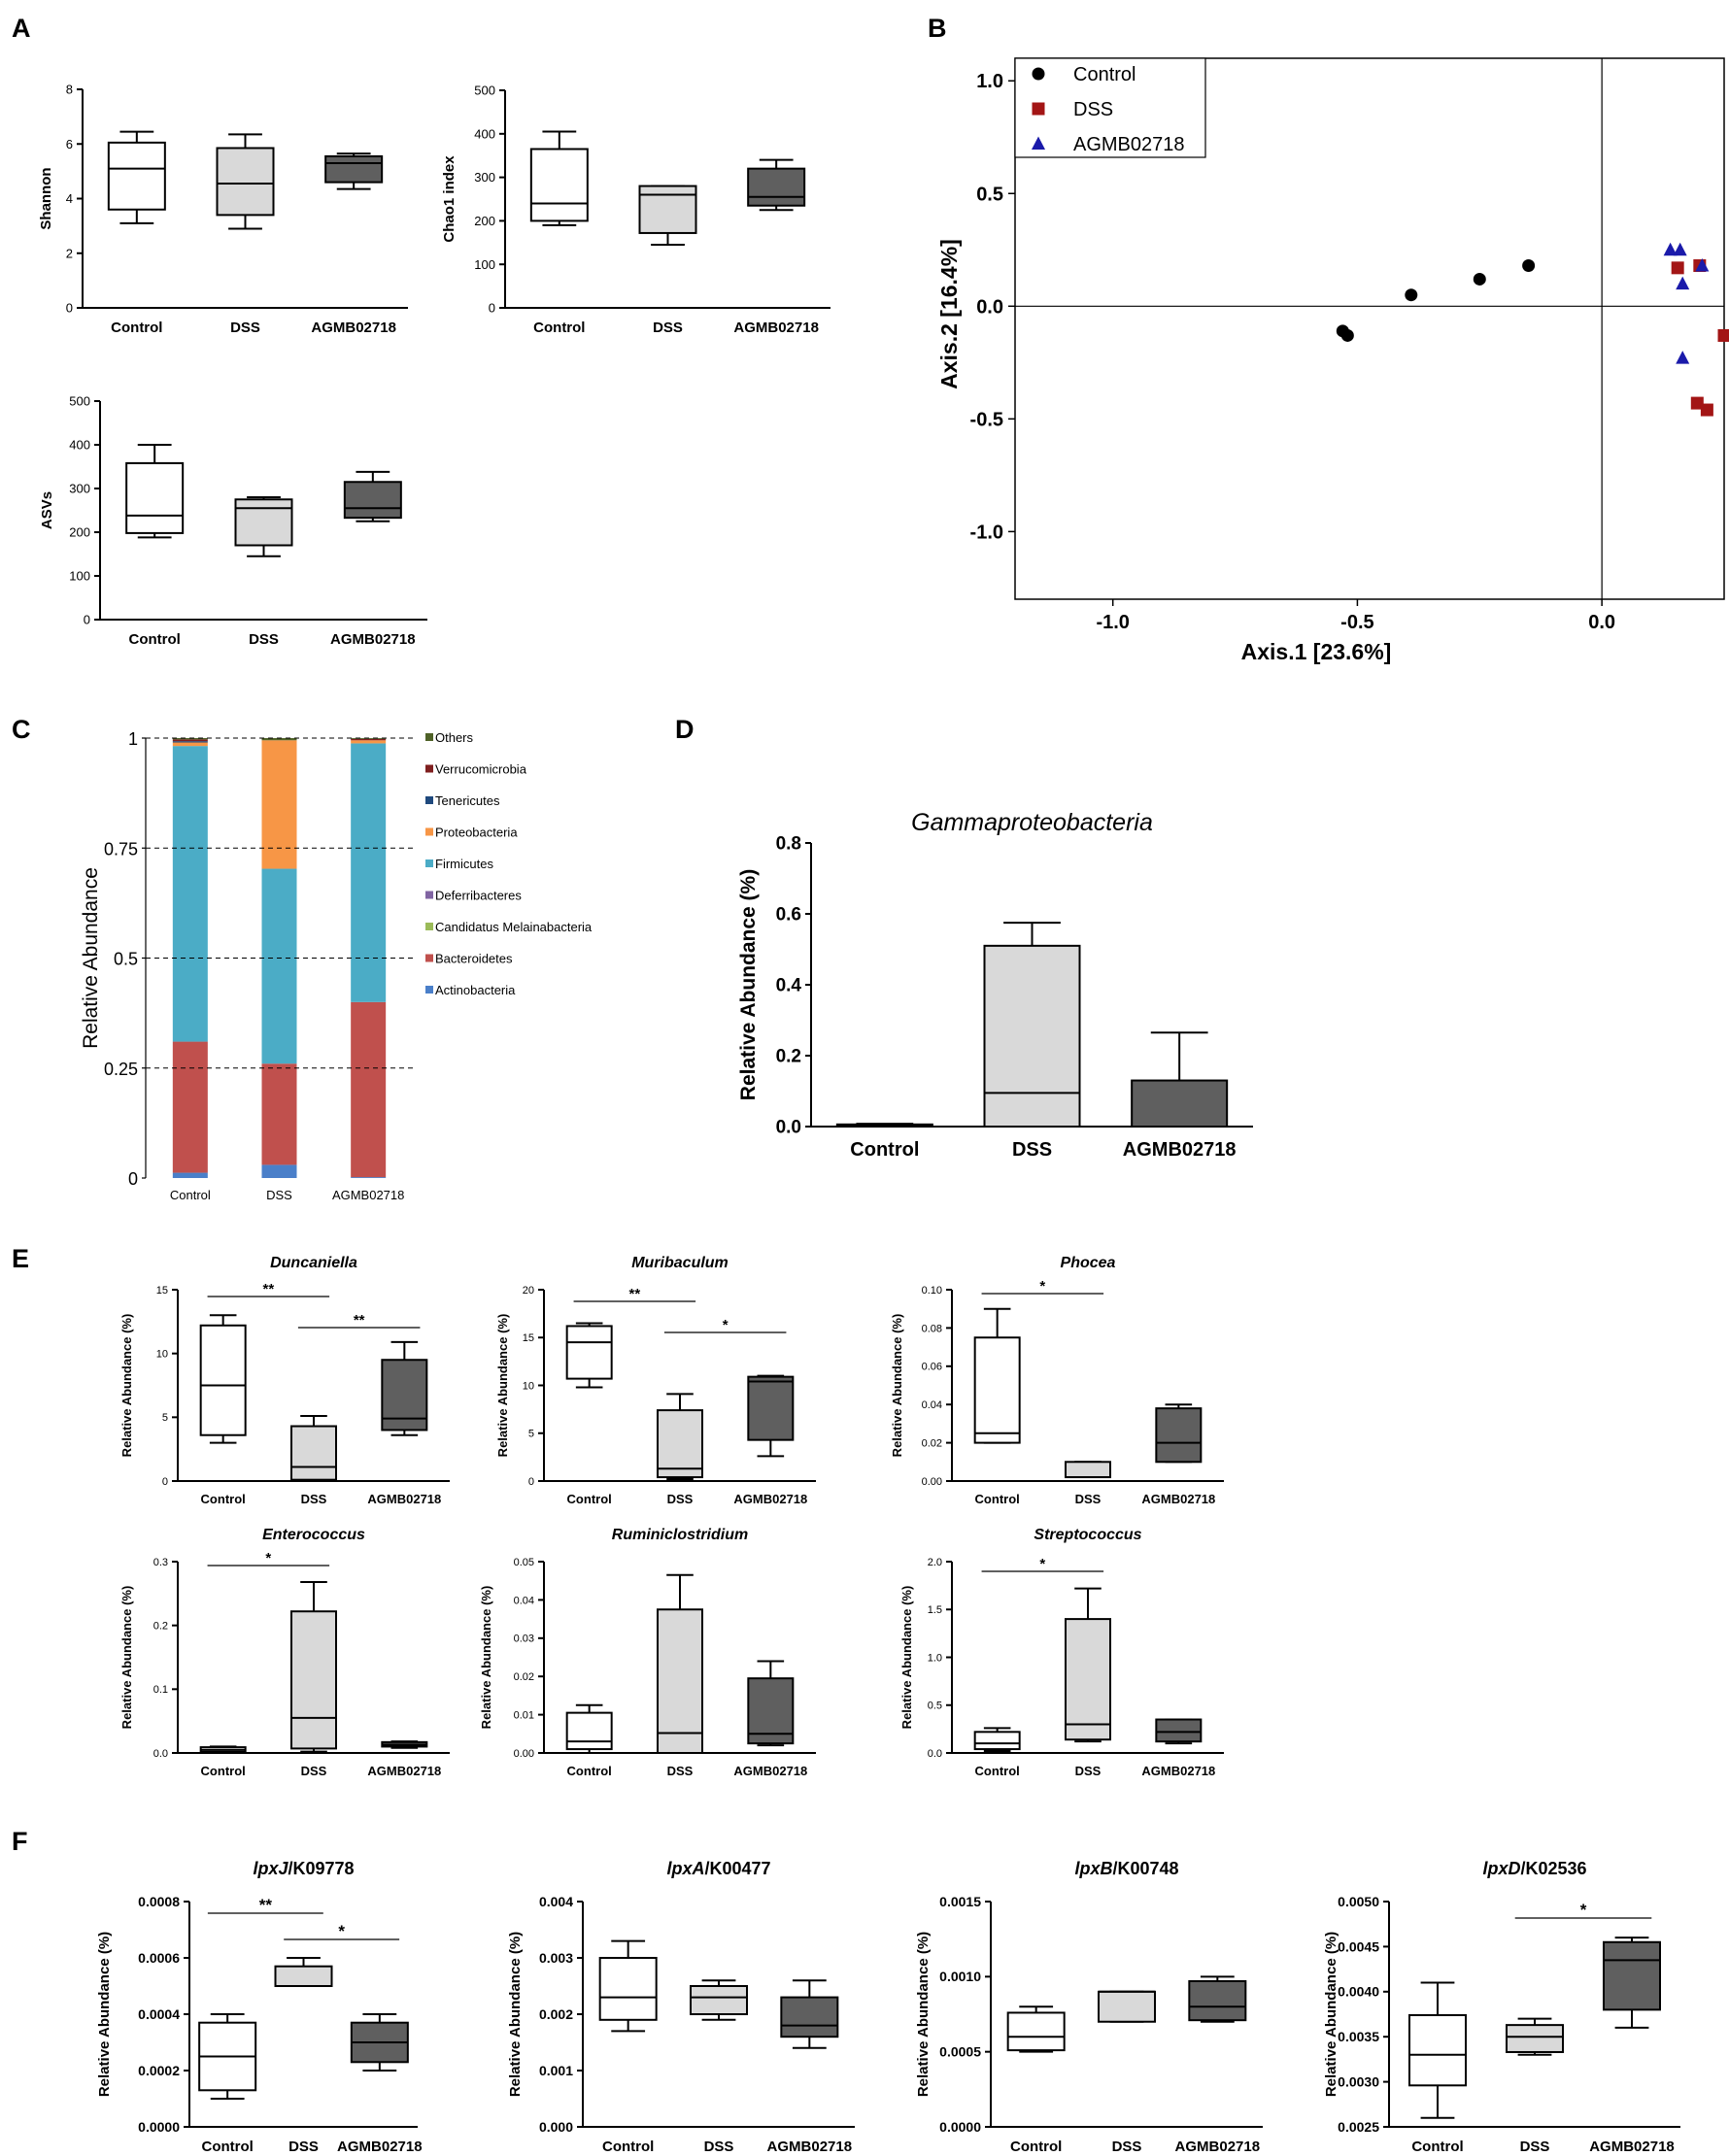 This screenshot has height=2156, width=1729. Describe the element at coordinates (1032, 822) in the screenshot. I see `chart-title: Gammaproteobacteria` at that location.